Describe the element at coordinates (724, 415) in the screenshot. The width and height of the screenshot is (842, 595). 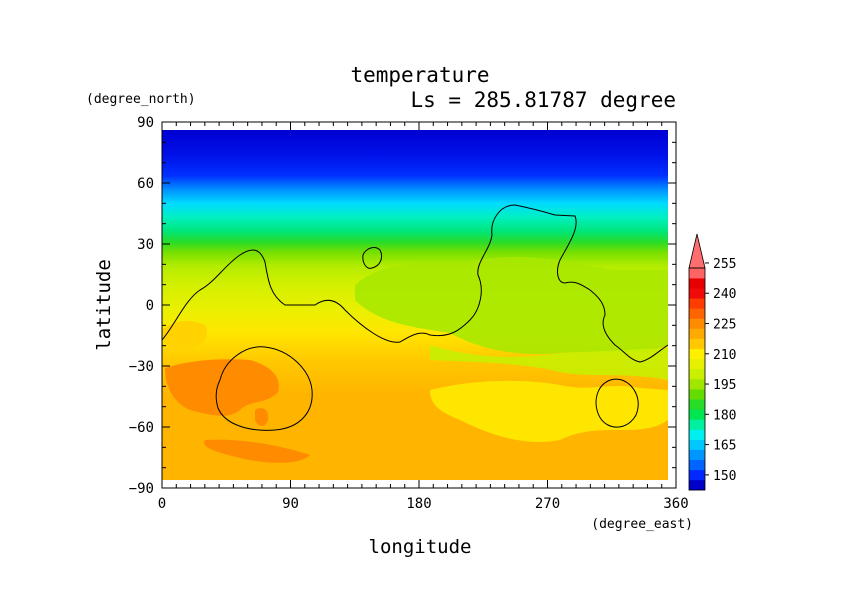
I see `colorbar-tick-label: 180` at that location.